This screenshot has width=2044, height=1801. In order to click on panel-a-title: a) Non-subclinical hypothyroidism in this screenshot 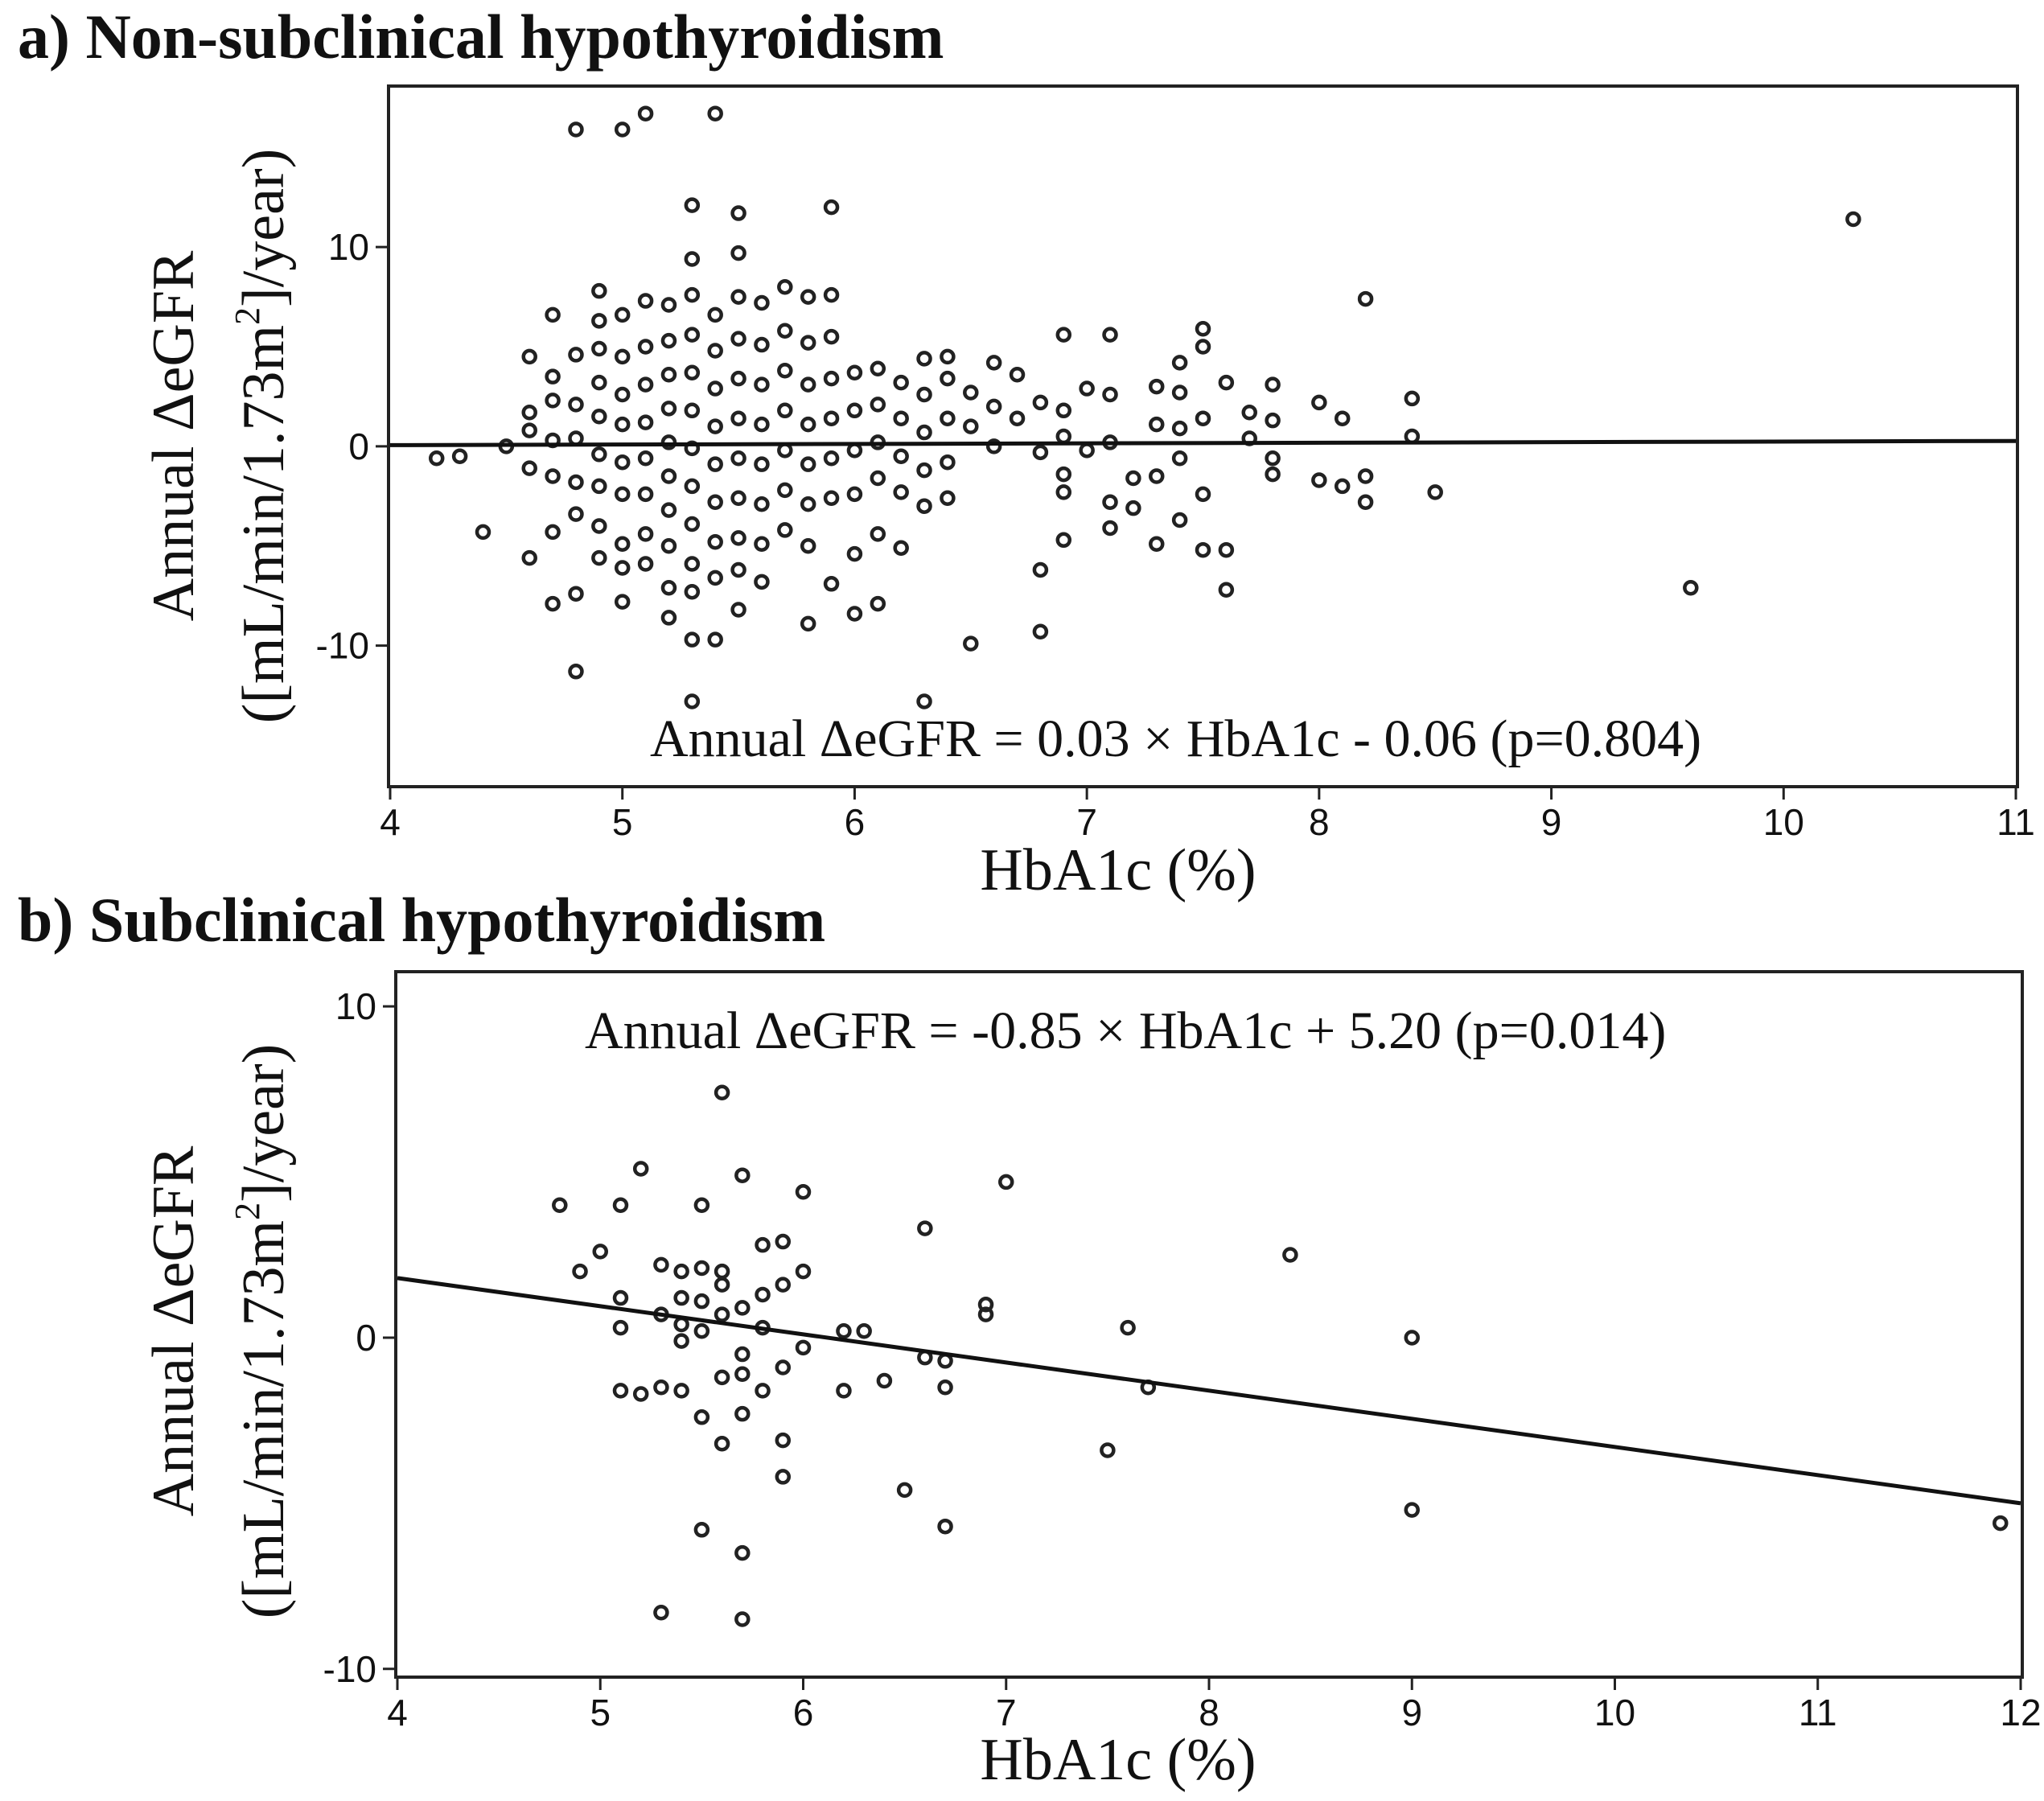, I will do `click(481, 37)`.